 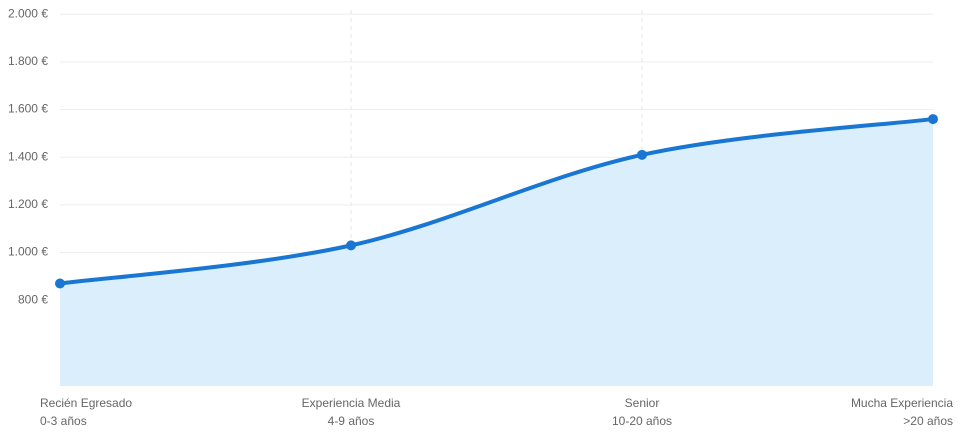 I want to click on x-tick-label: Experiencia Media, so click(x=351, y=403).